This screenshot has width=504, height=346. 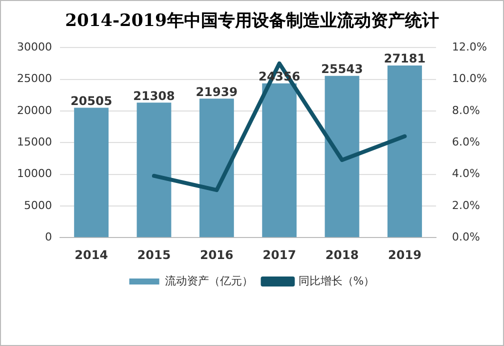 What do you see at coordinates (217, 255) in the screenshot?
I see `x-tick-label: 2016` at bounding box center [217, 255].